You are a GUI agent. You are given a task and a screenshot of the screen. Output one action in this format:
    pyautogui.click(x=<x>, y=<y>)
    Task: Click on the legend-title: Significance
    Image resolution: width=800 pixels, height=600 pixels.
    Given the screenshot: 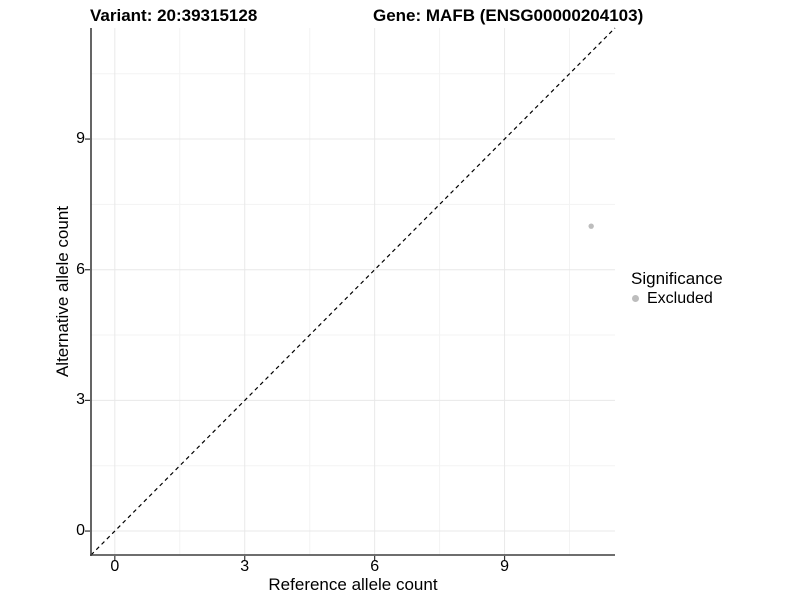 What is the action you would take?
    pyautogui.click(x=677, y=278)
    